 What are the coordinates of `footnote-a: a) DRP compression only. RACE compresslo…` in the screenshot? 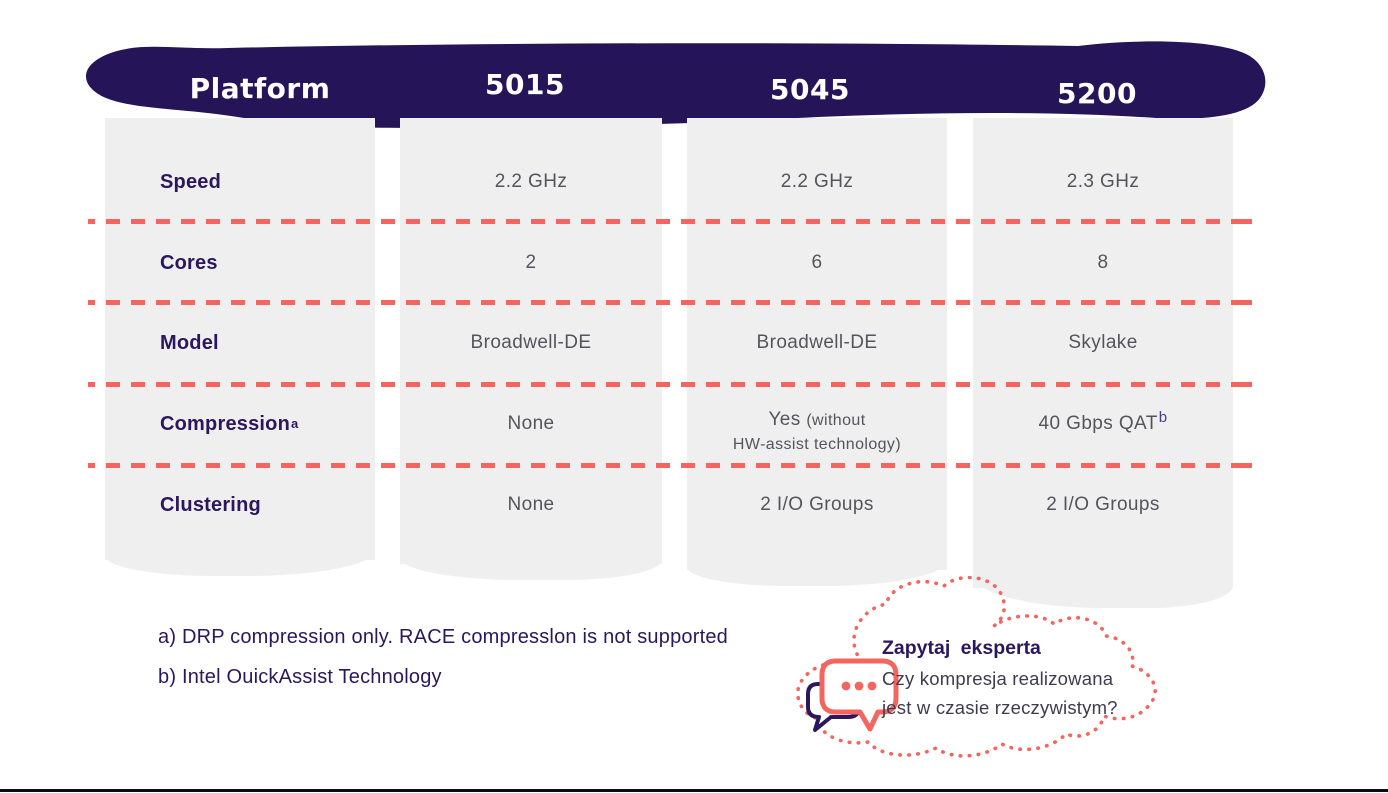 It's located at (443, 637).